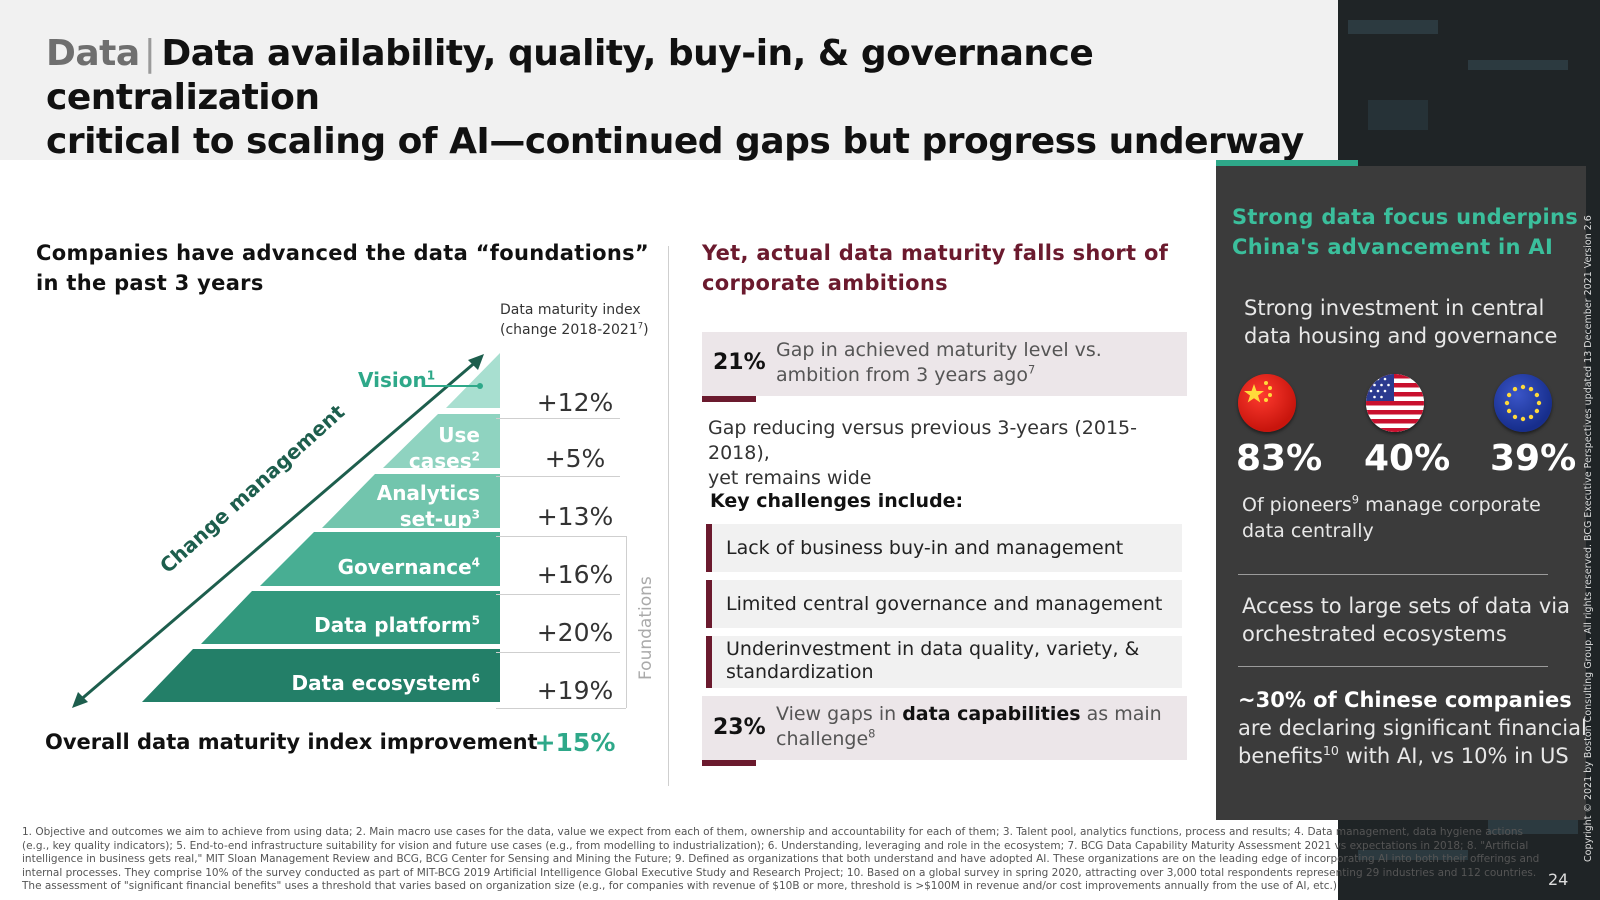  I want to click on header-band, so click(669, 80).